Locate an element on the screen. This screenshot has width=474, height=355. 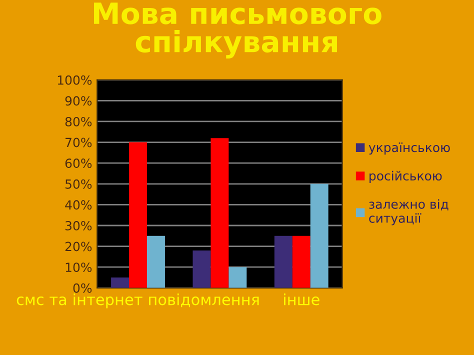
y-tick-label: 90% is located at coordinates (78, 101).